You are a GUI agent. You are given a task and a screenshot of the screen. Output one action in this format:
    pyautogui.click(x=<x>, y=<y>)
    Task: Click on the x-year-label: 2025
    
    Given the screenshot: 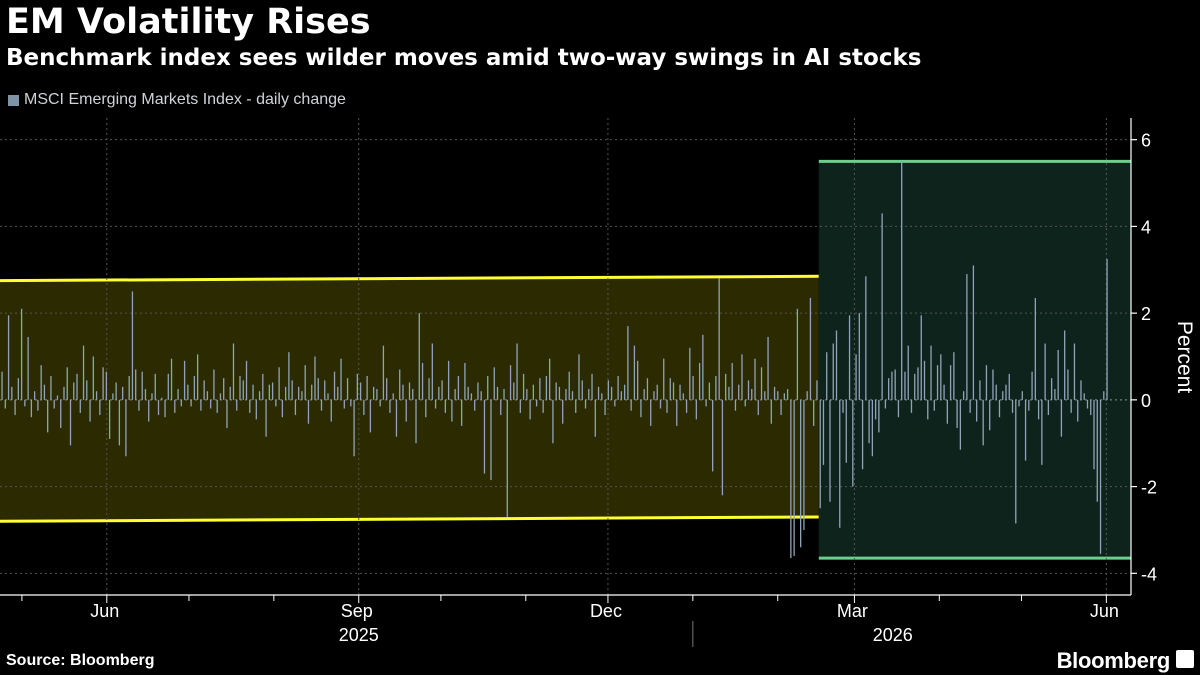 What is the action you would take?
    pyautogui.click(x=359, y=635)
    